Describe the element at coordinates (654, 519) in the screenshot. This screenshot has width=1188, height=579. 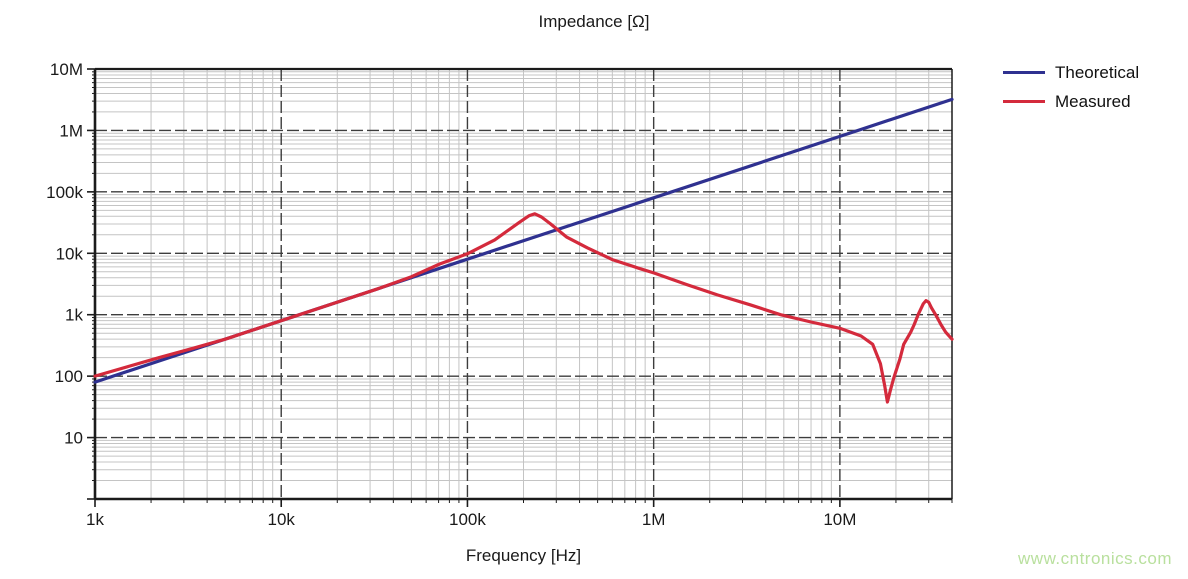
I see `x-tick-label: 1M` at that location.